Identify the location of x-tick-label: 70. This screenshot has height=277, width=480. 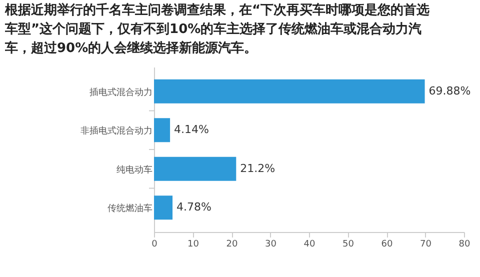
(426, 245).